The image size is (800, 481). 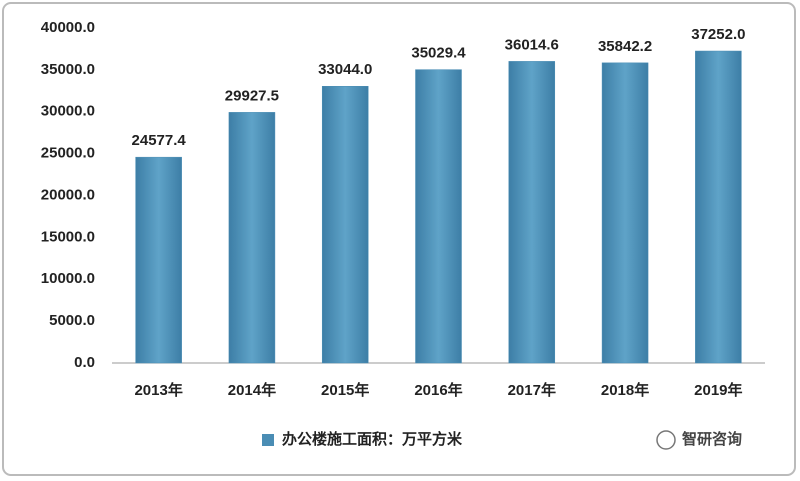 What do you see at coordinates (84, 362) in the screenshot?
I see `y-tick-label: 0.0` at bounding box center [84, 362].